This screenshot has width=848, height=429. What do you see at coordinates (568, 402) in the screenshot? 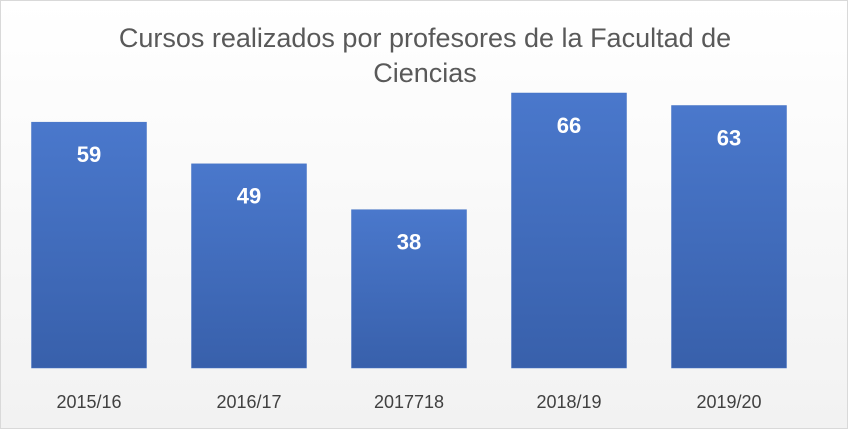
I see `x-tick-label: 2018/19` at bounding box center [568, 402].